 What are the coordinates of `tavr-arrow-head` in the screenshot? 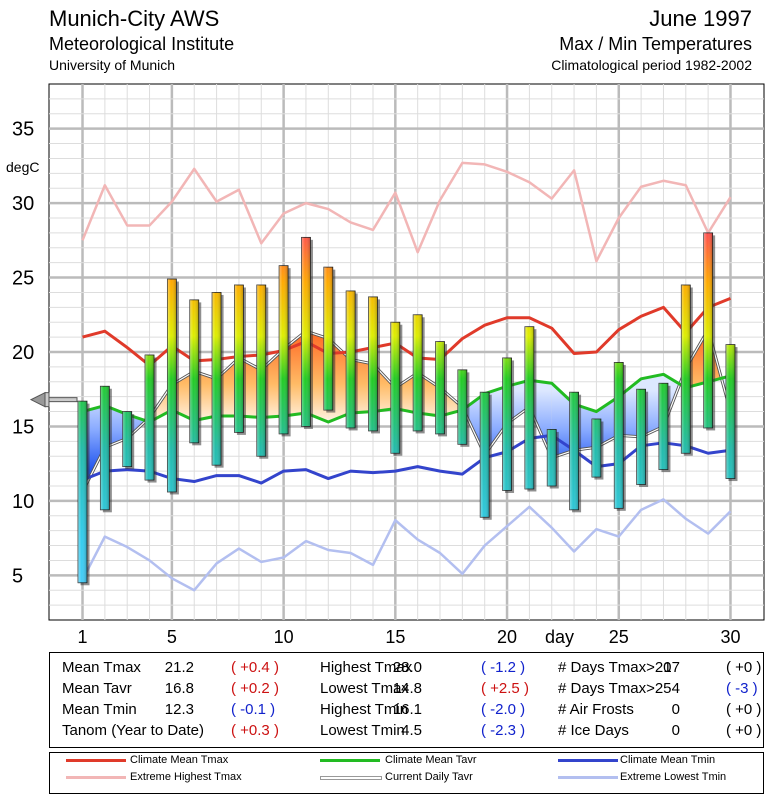 It's located at (37, 399).